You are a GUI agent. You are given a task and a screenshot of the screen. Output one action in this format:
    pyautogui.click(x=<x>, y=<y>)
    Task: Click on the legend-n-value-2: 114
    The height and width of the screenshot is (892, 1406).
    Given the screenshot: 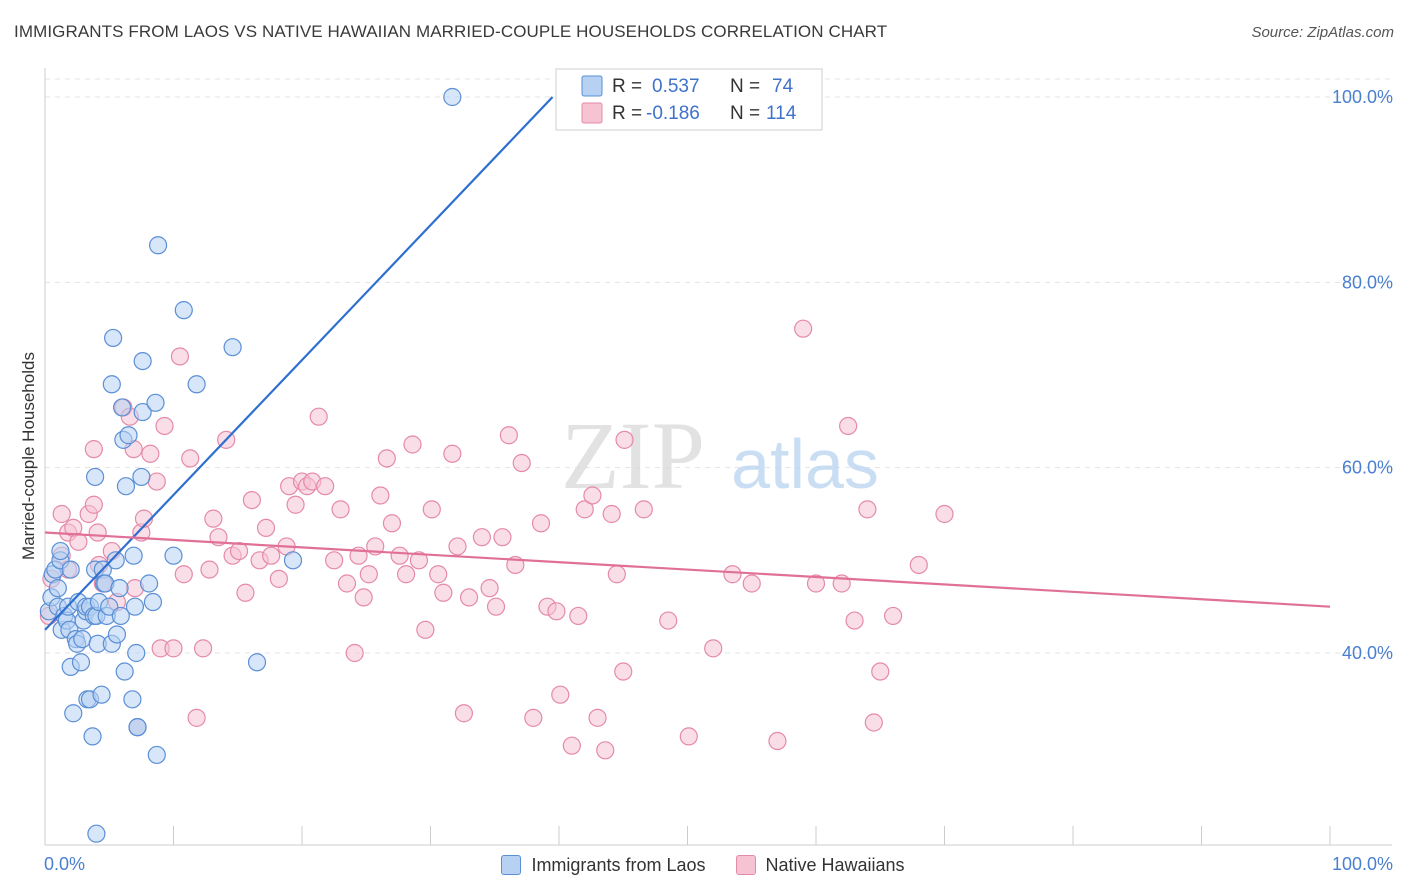 What is the action you would take?
    pyautogui.click(x=781, y=113)
    